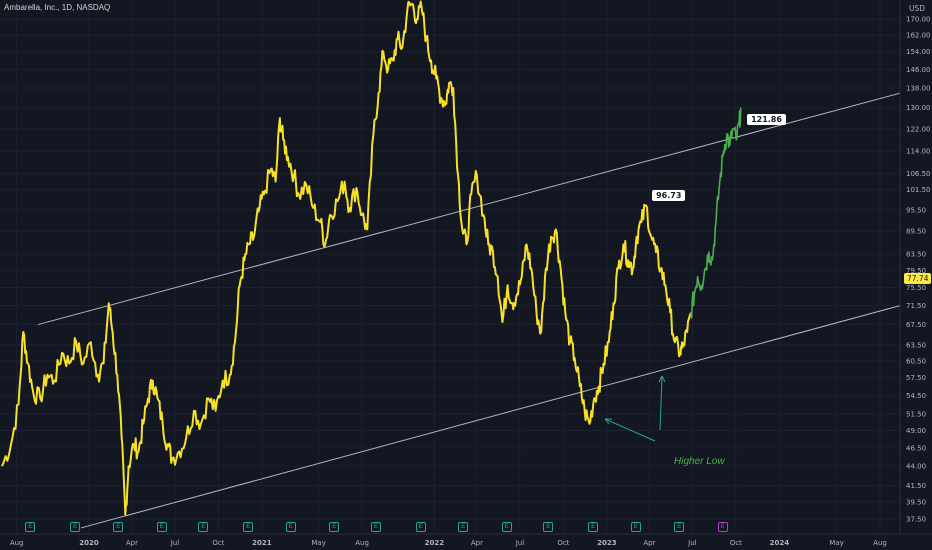 The height and width of the screenshot is (550, 932). What do you see at coordinates (916, 431) in the screenshot?
I see `price-tick-label: 49.00` at bounding box center [916, 431].